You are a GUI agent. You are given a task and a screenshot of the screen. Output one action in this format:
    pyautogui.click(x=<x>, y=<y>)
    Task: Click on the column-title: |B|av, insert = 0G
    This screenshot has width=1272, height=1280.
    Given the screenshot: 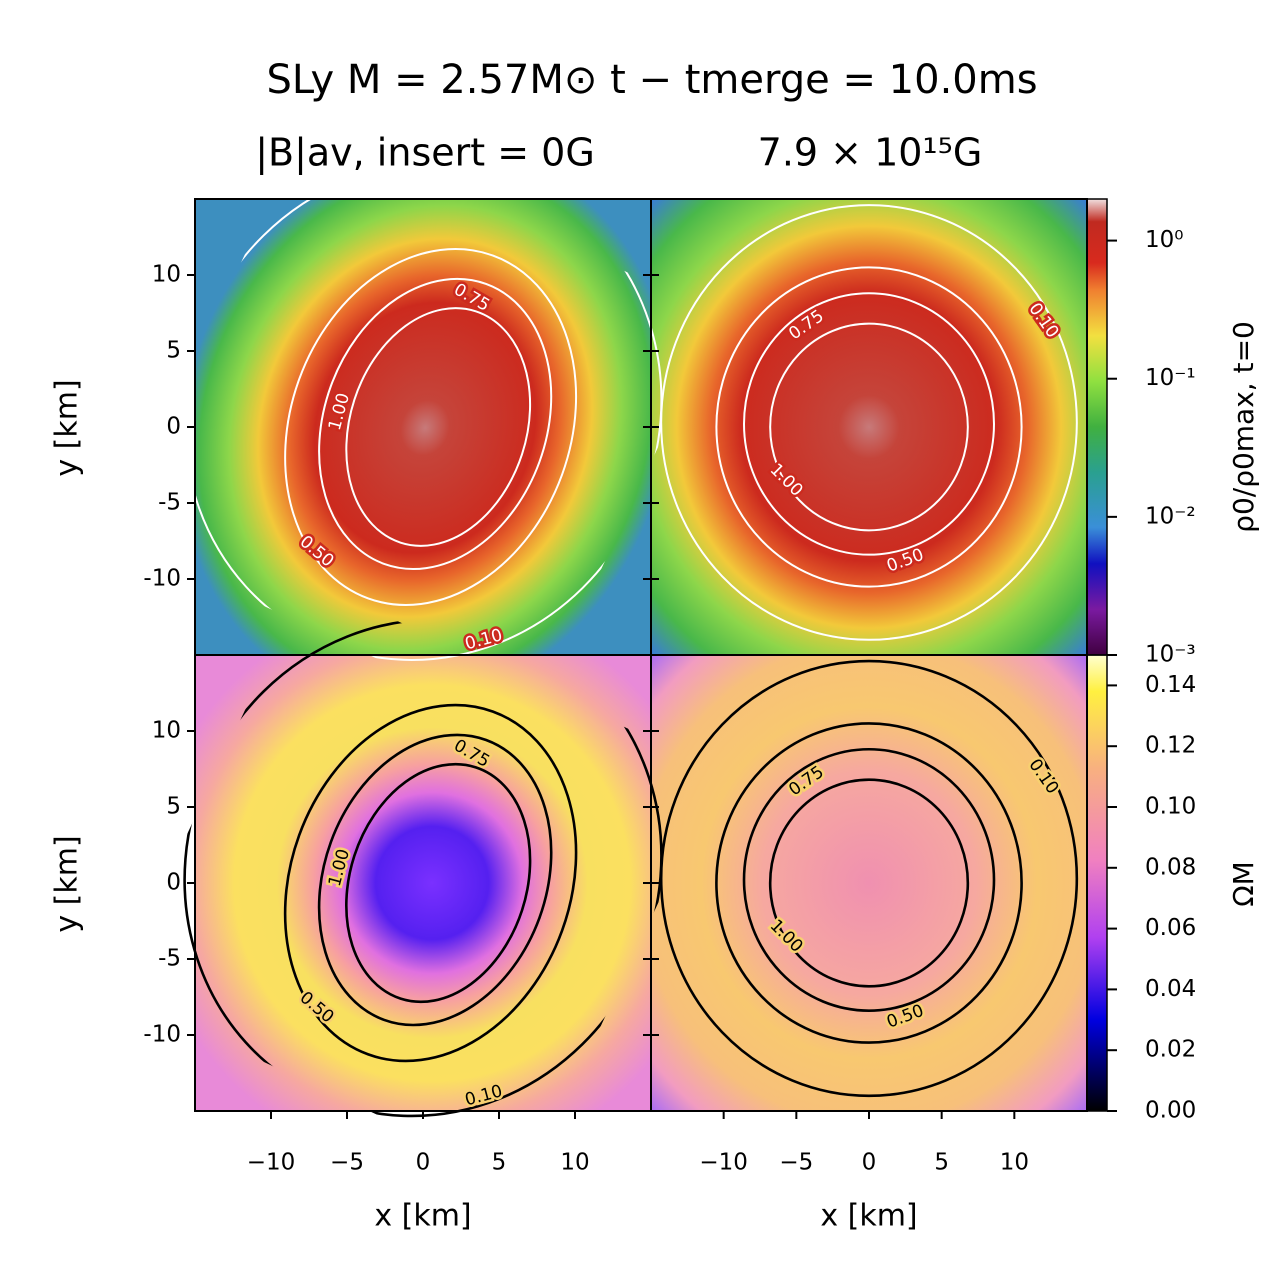 What is the action you would take?
    pyautogui.click(x=425, y=153)
    